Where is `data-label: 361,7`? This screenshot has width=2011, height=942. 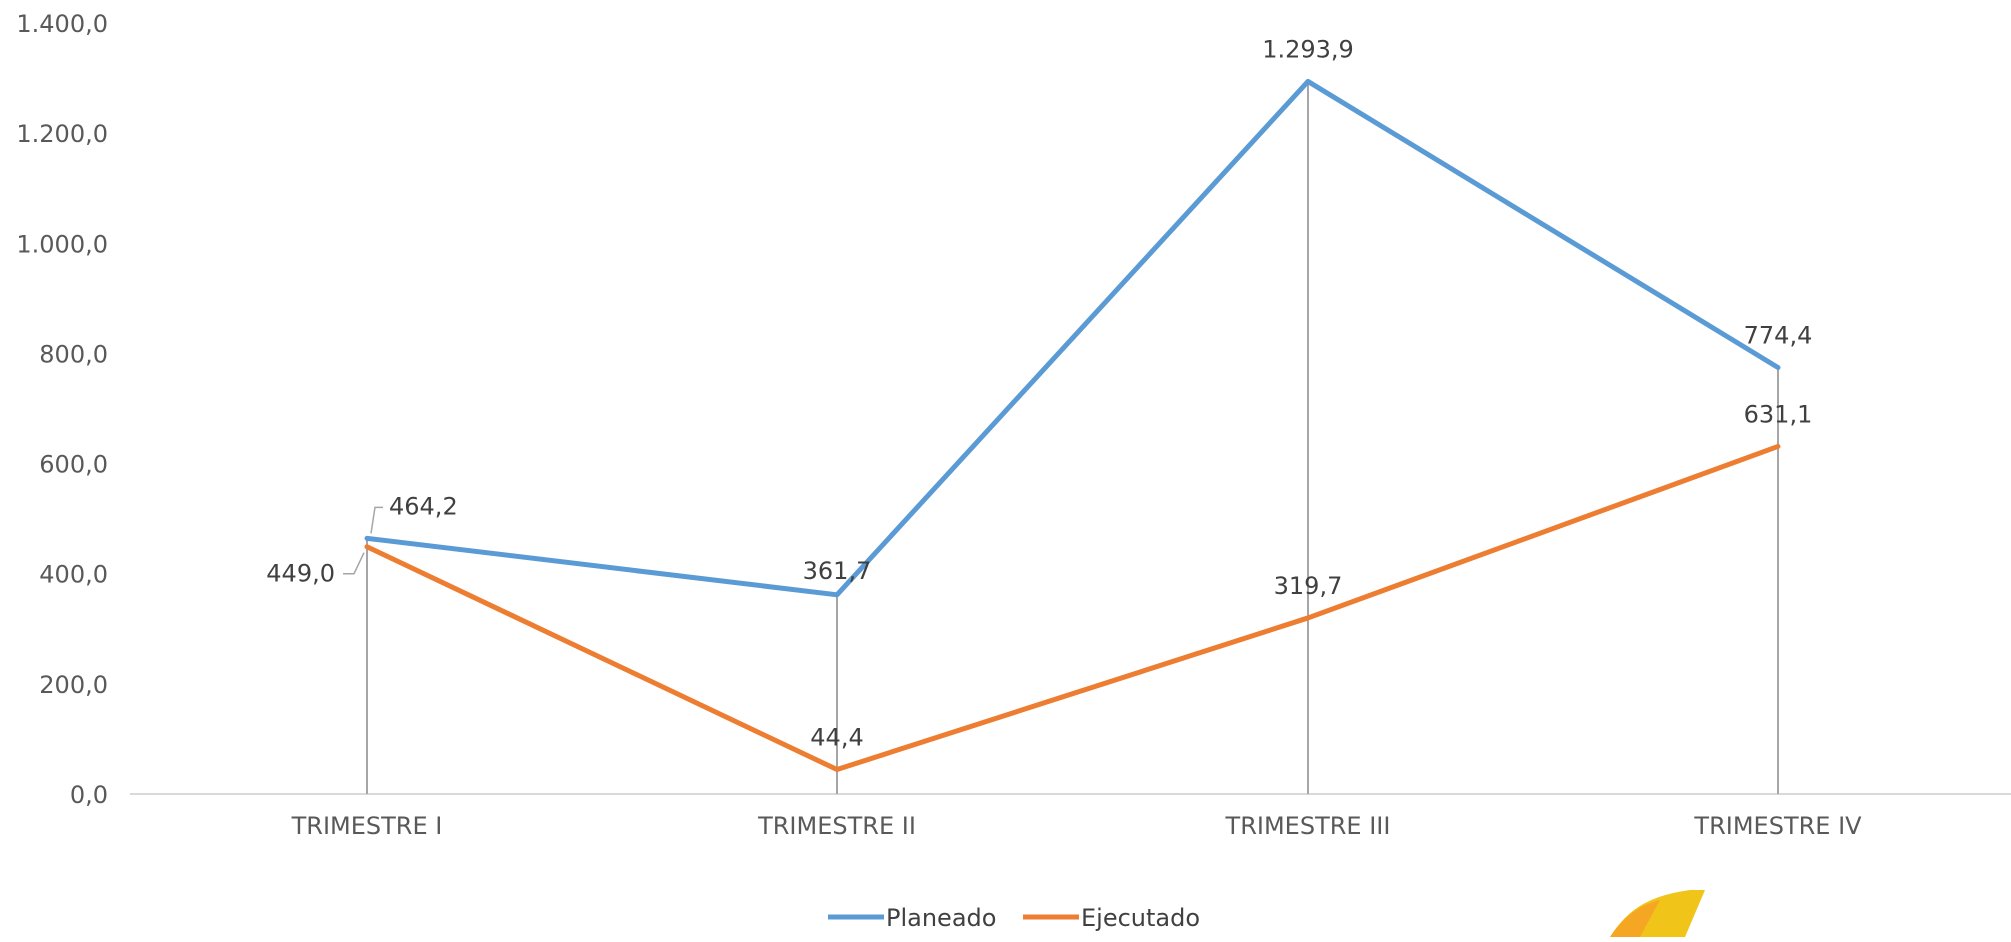
data-label: 361,7 is located at coordinates (837, 571).